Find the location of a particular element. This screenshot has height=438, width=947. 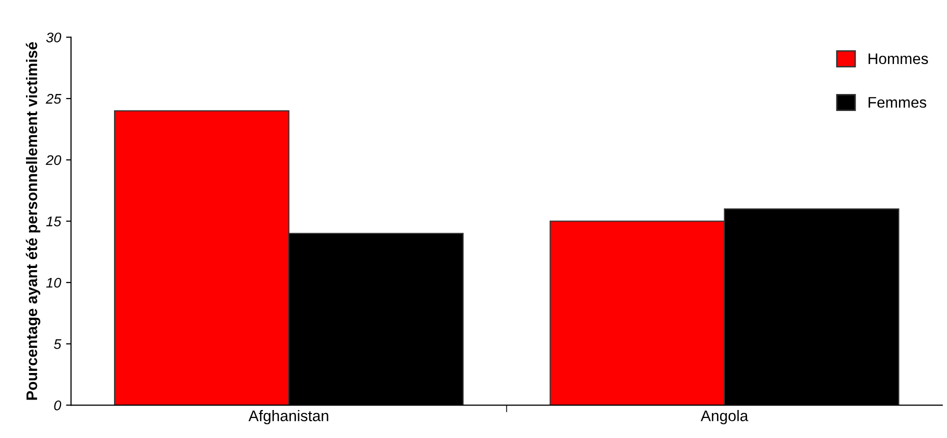

y-tick-label: 25 is located at coordinates (54, 99).